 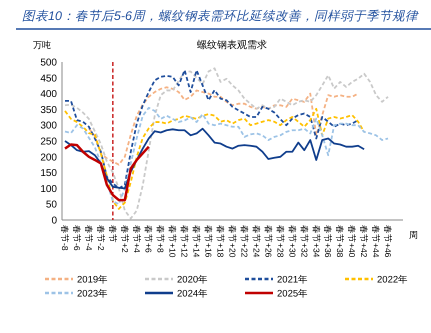 I want to click on y-tick-label: 400, so click(x=49, y=94).